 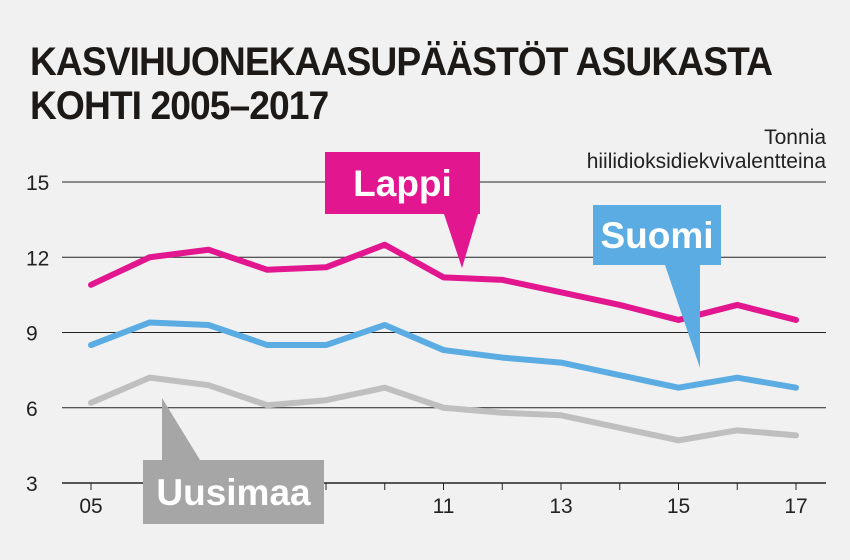 I want to click on x-axis: 05 11 13 15 17, so click(x=443, y=500).